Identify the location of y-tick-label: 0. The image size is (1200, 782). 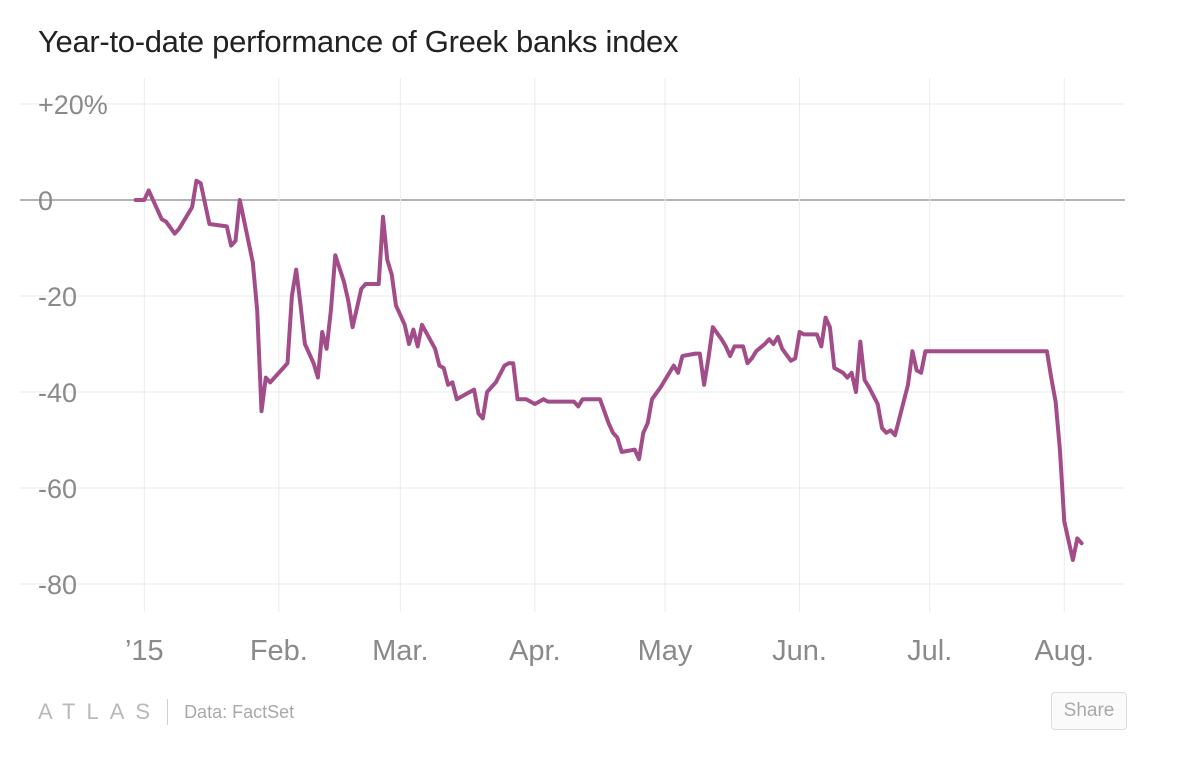
(45, 201).